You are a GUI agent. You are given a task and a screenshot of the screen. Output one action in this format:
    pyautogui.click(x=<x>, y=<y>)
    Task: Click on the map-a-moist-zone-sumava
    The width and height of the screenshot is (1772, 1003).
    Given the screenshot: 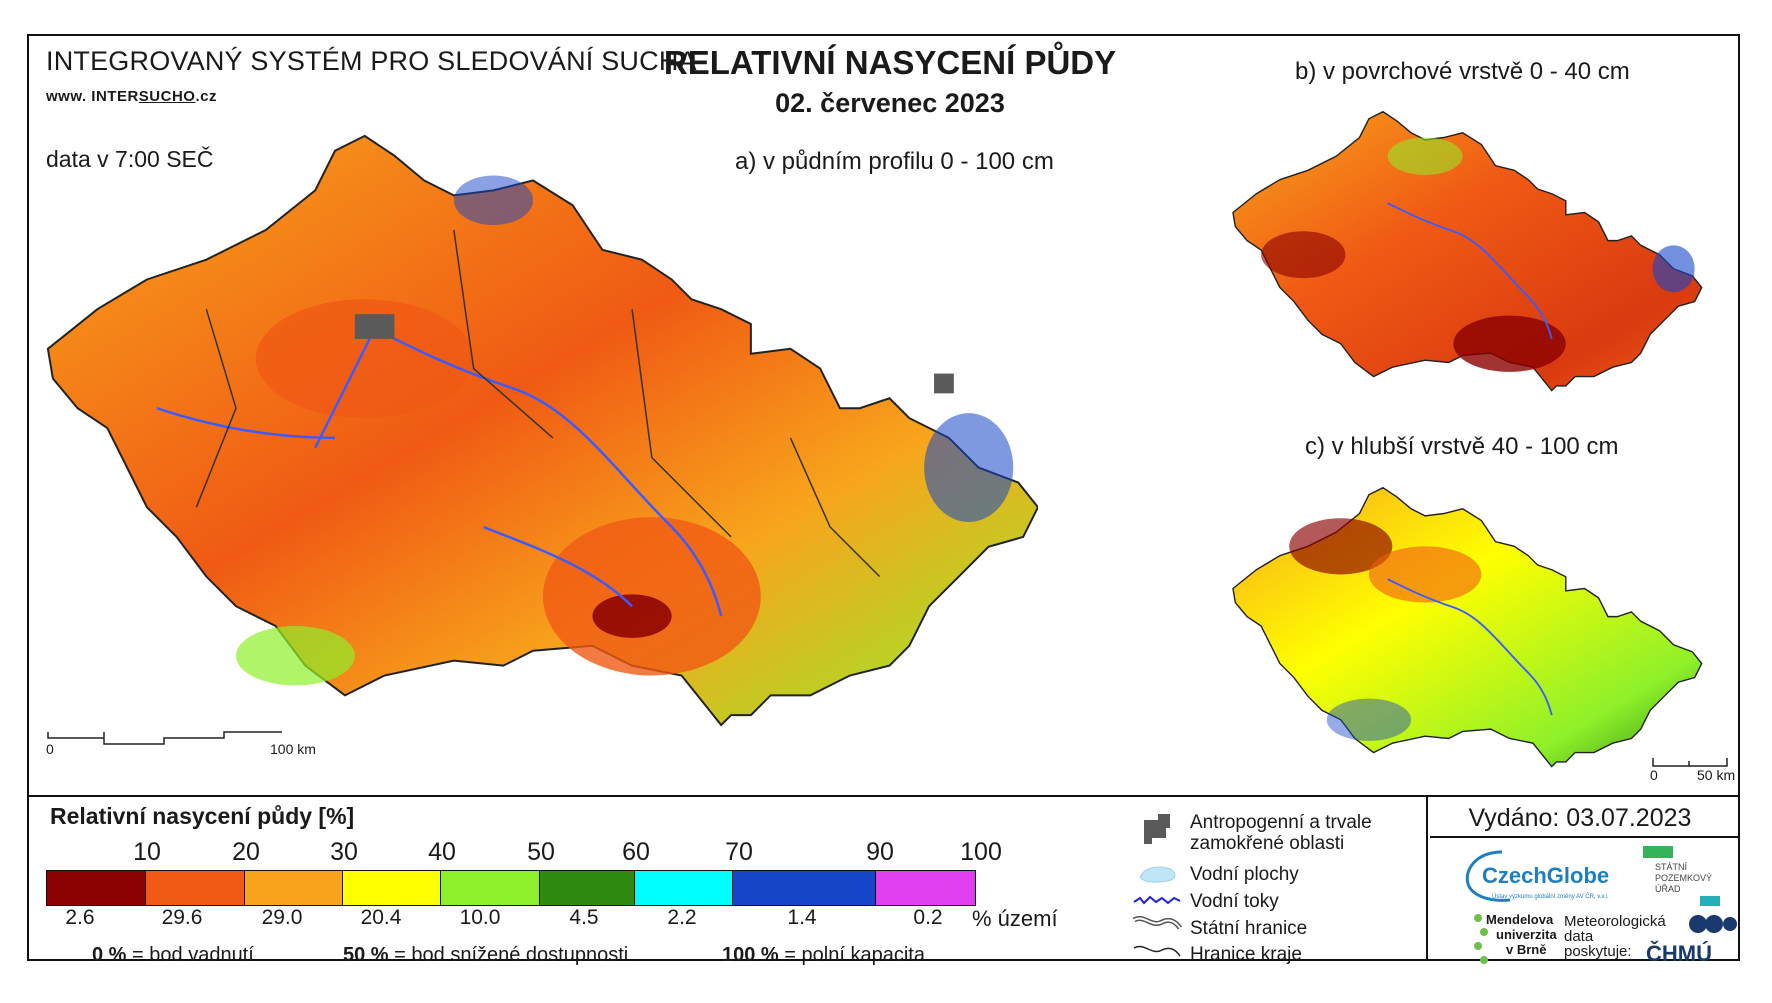 What is the action you would take?
    pyautogui.click(x=295, y=656)
    